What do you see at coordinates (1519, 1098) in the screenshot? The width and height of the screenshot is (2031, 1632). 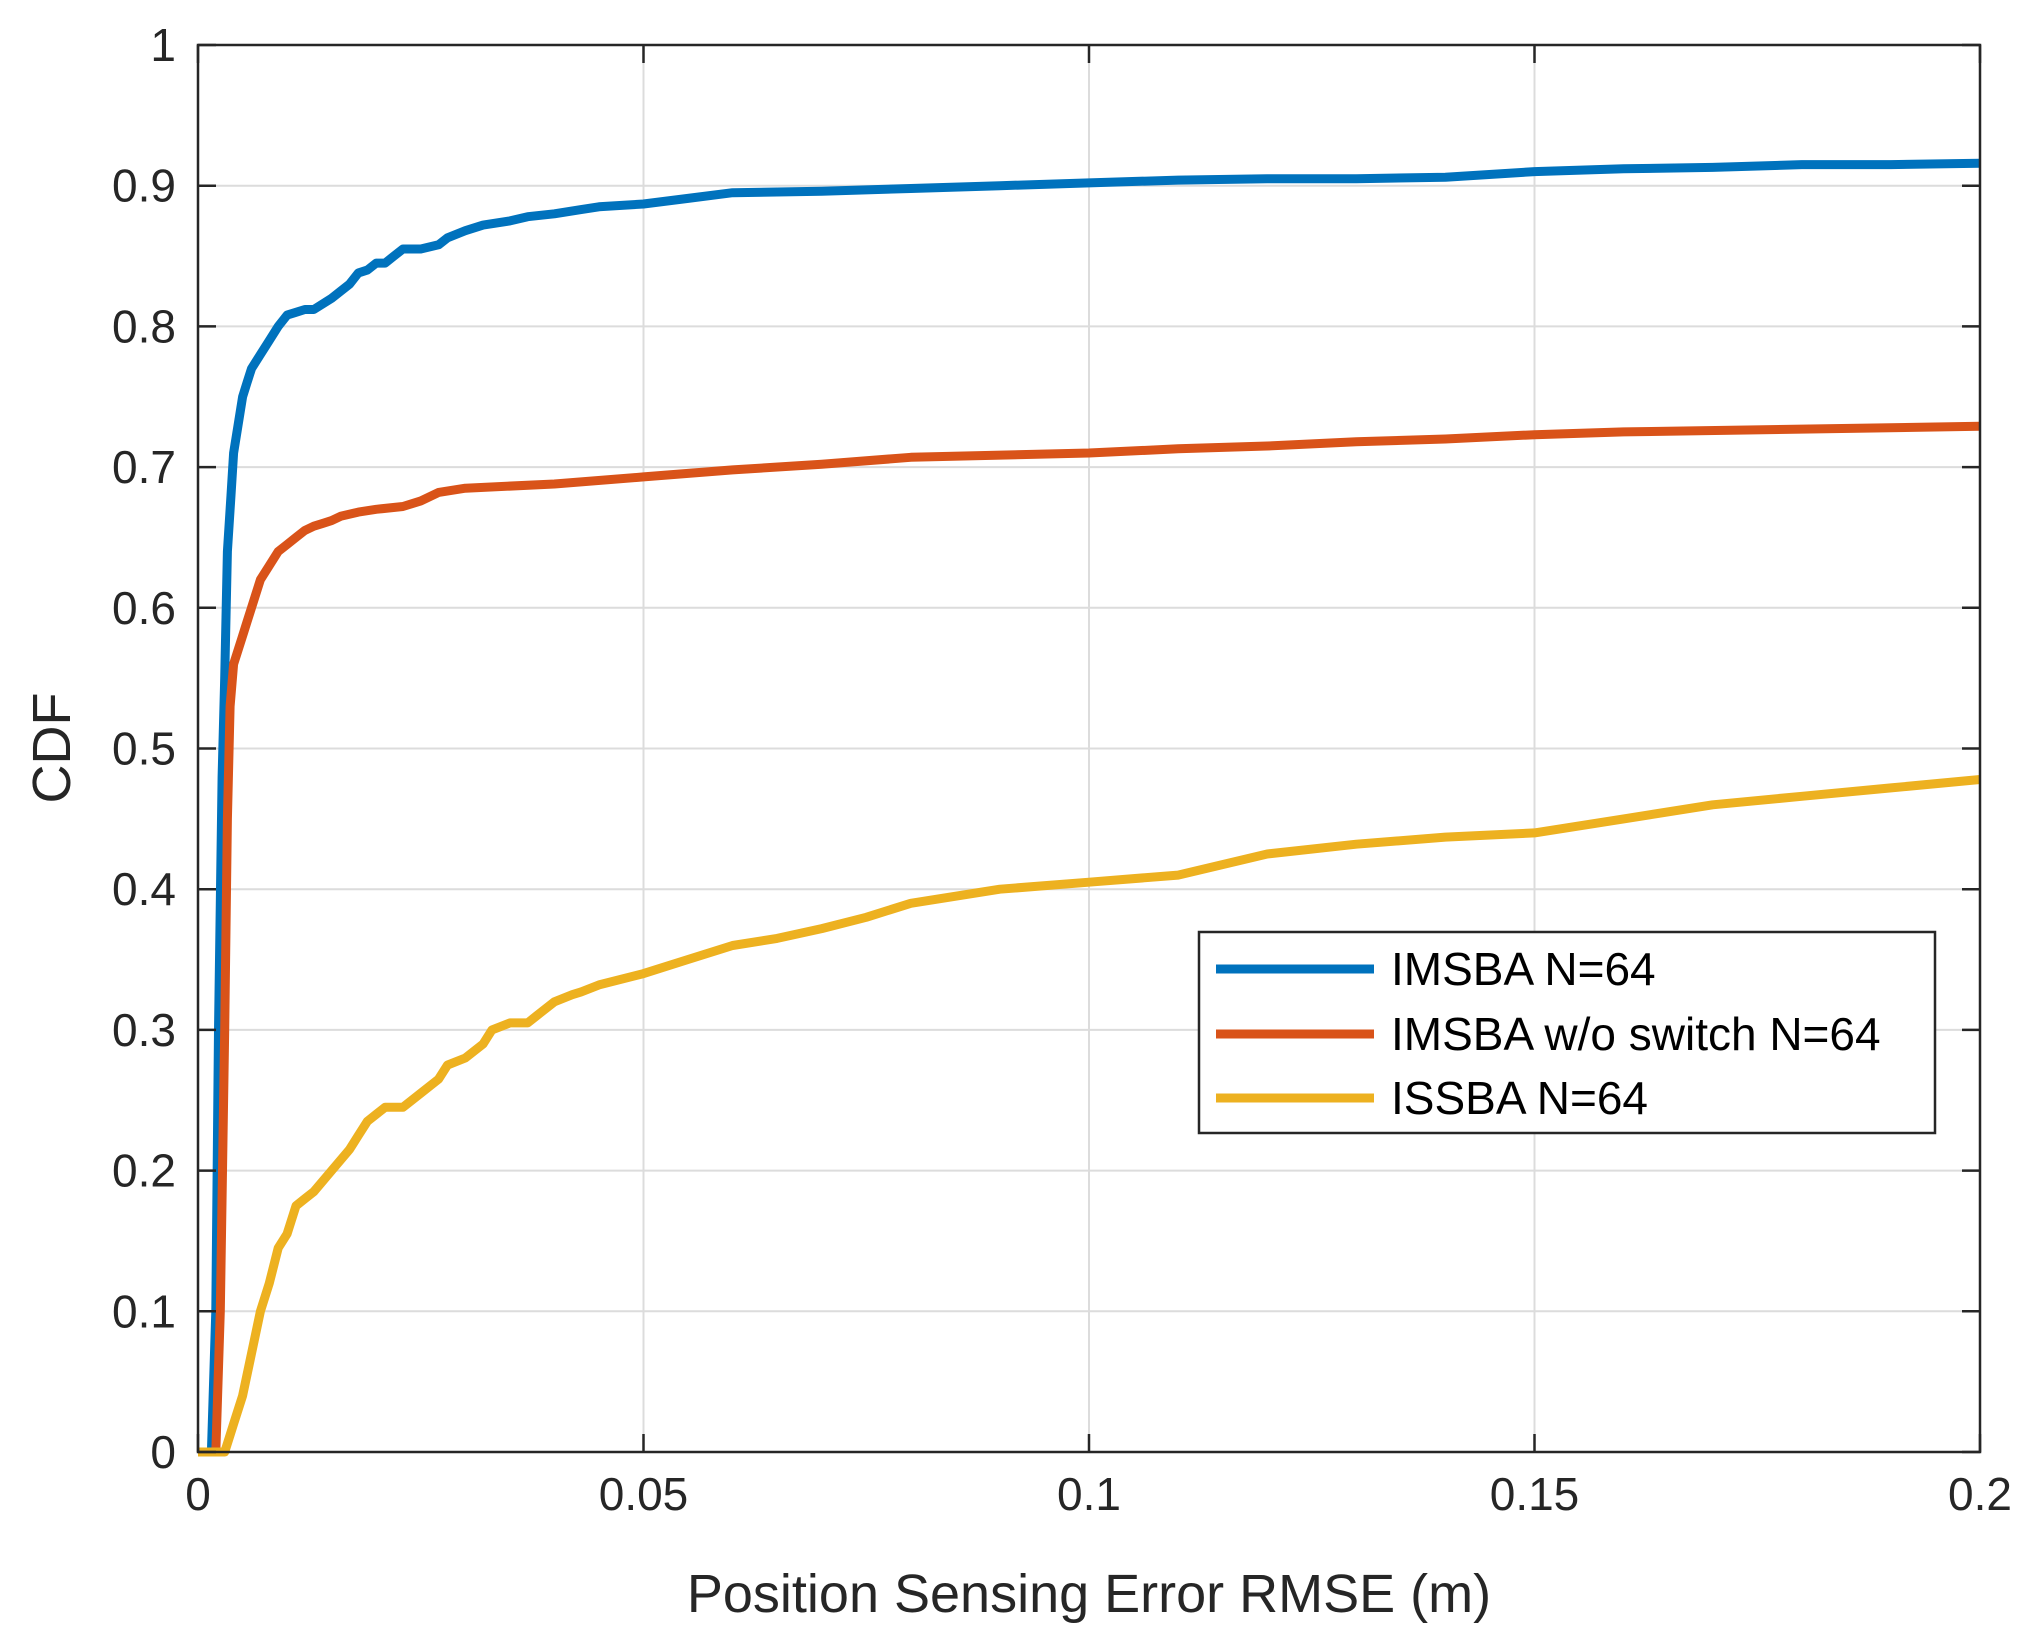 I see `legend-label-issba: ISSBA N=64` at bounding box center [1519, 1098].